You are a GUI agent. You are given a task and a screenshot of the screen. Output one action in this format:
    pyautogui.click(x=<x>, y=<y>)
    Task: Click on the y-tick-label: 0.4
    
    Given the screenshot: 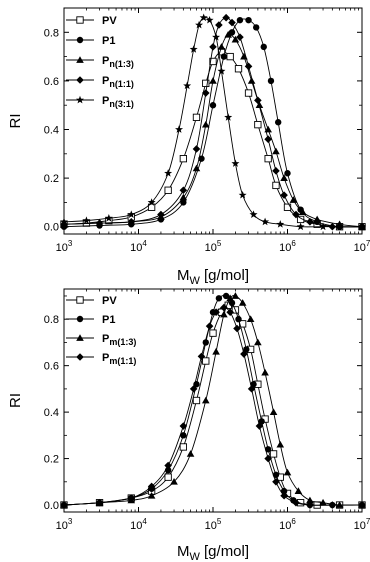 What is the action you would take?
    pyautogui.click(x=51, y=413)
    